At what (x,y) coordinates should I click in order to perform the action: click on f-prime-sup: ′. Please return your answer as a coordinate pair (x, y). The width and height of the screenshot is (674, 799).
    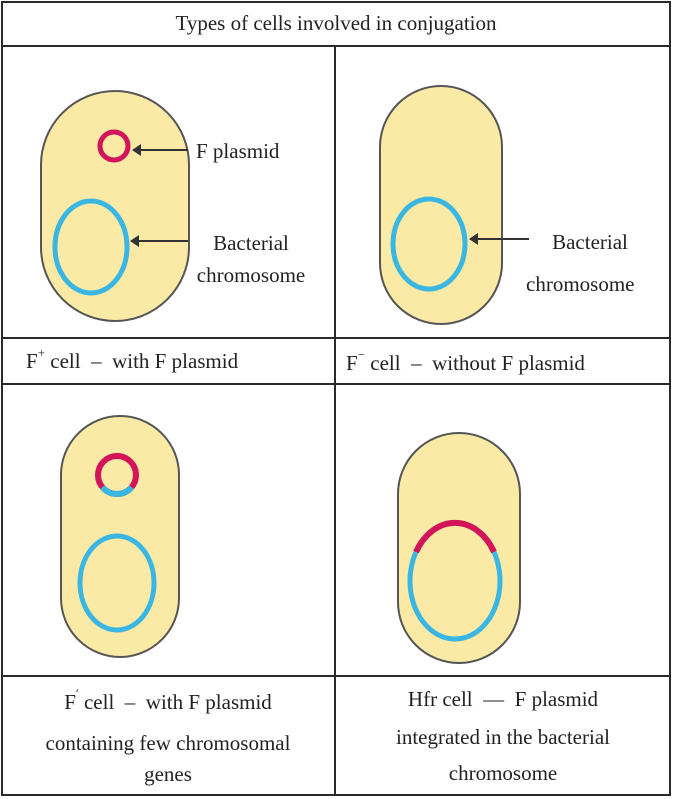
    Looking at the image, I should click on (77, 693).